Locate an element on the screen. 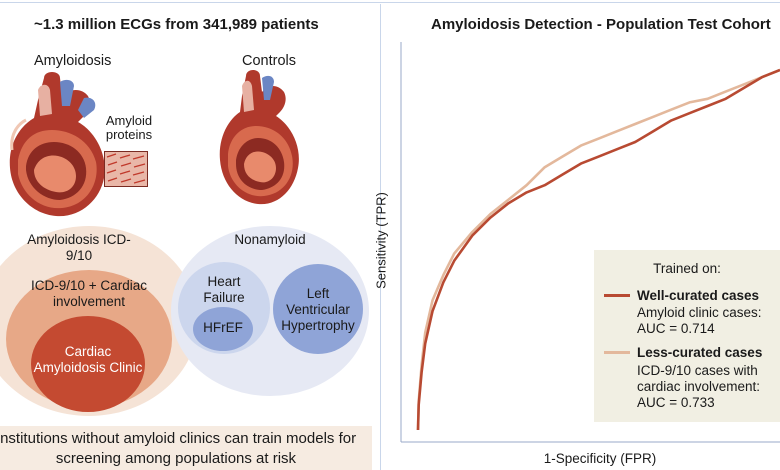  left-panel-title: ~1.3 million ECGs from 341,989 patients is located at coordinates (176, 24).